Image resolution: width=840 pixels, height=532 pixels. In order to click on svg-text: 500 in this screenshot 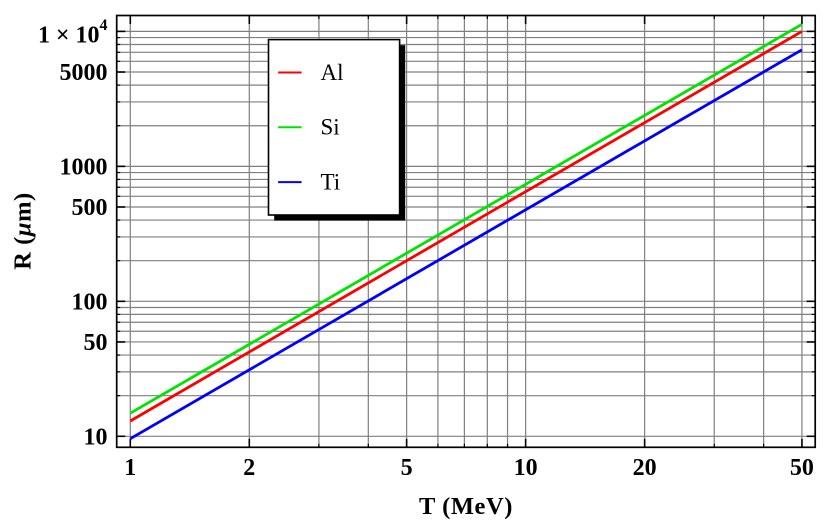, I will do `click(90, 208)`.